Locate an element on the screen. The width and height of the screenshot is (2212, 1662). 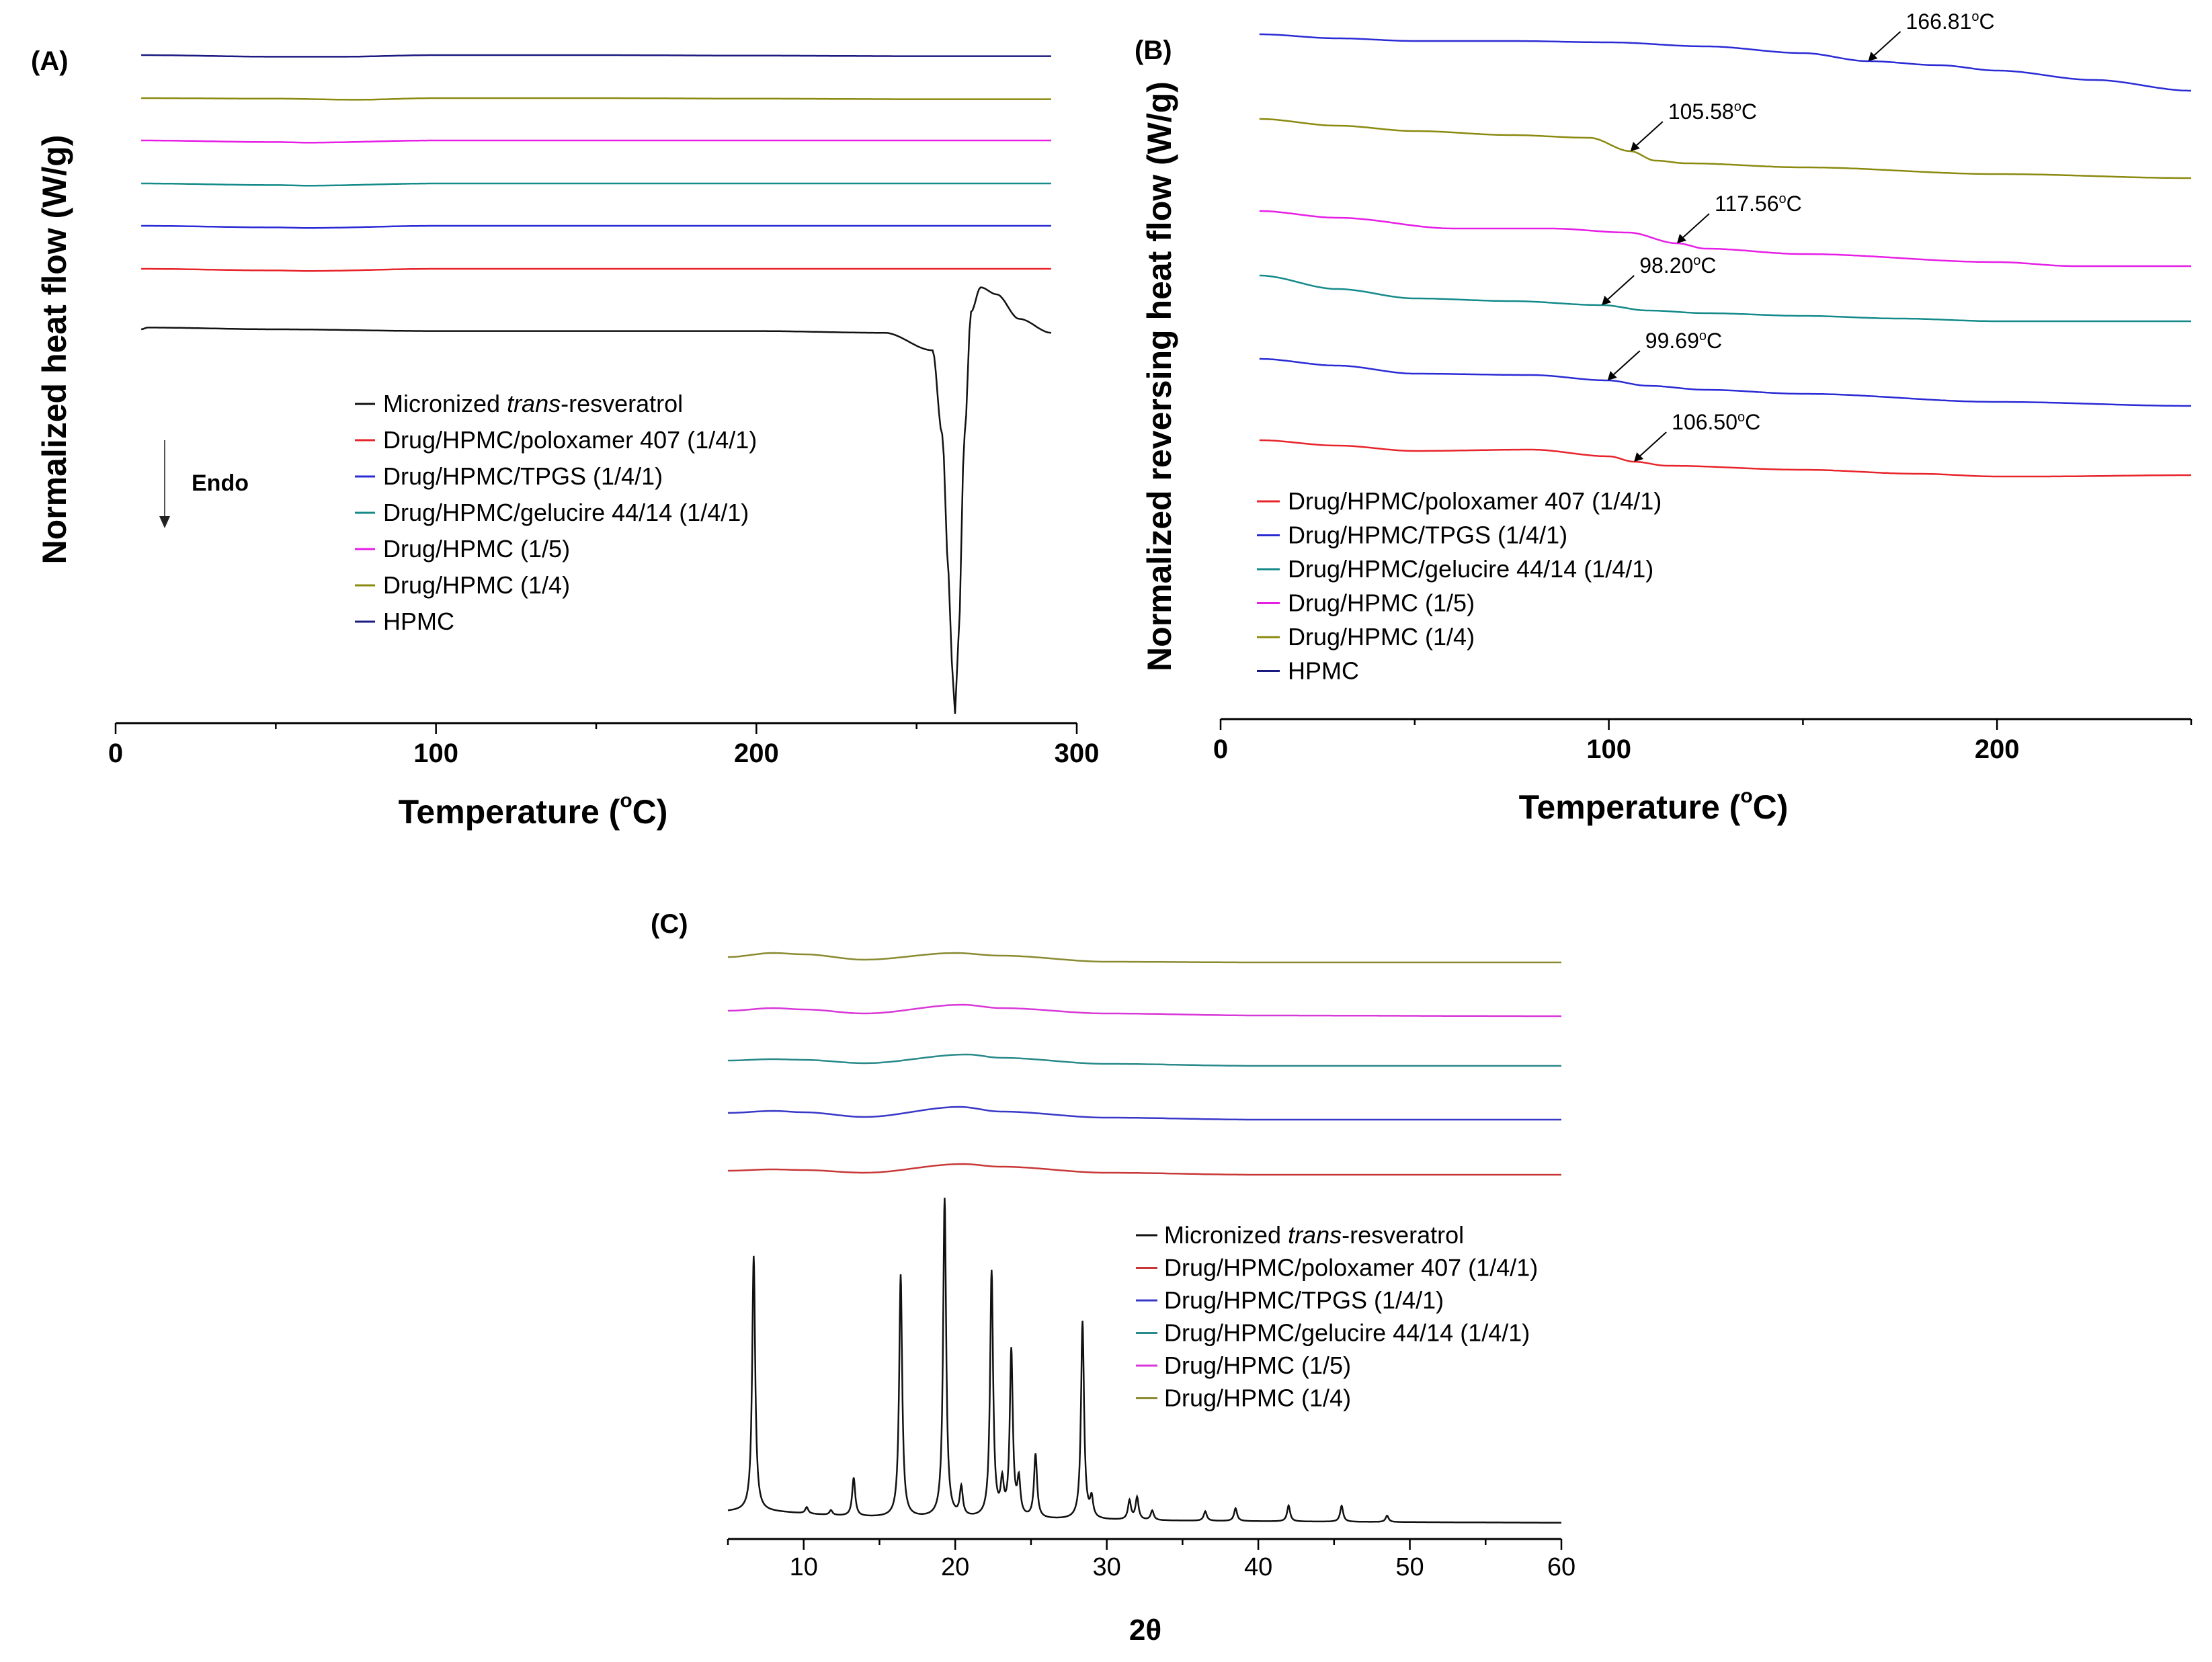
panel-c-tick-label: 40 is located at coordinates (1258, 1567).